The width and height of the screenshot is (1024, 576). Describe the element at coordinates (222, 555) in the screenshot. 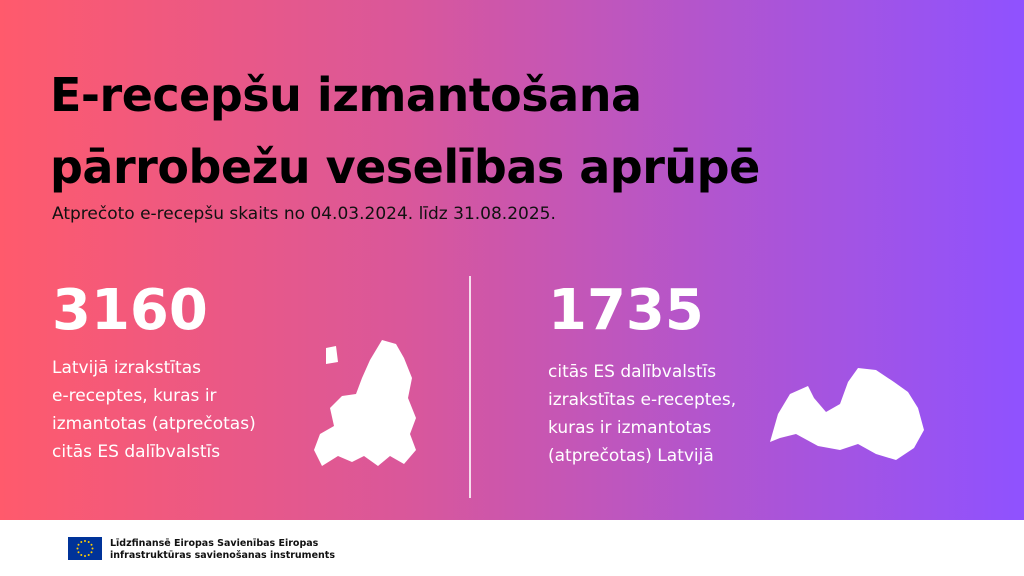

I see `footer-line: infrastruktūras savienošanas instruments` at that location.